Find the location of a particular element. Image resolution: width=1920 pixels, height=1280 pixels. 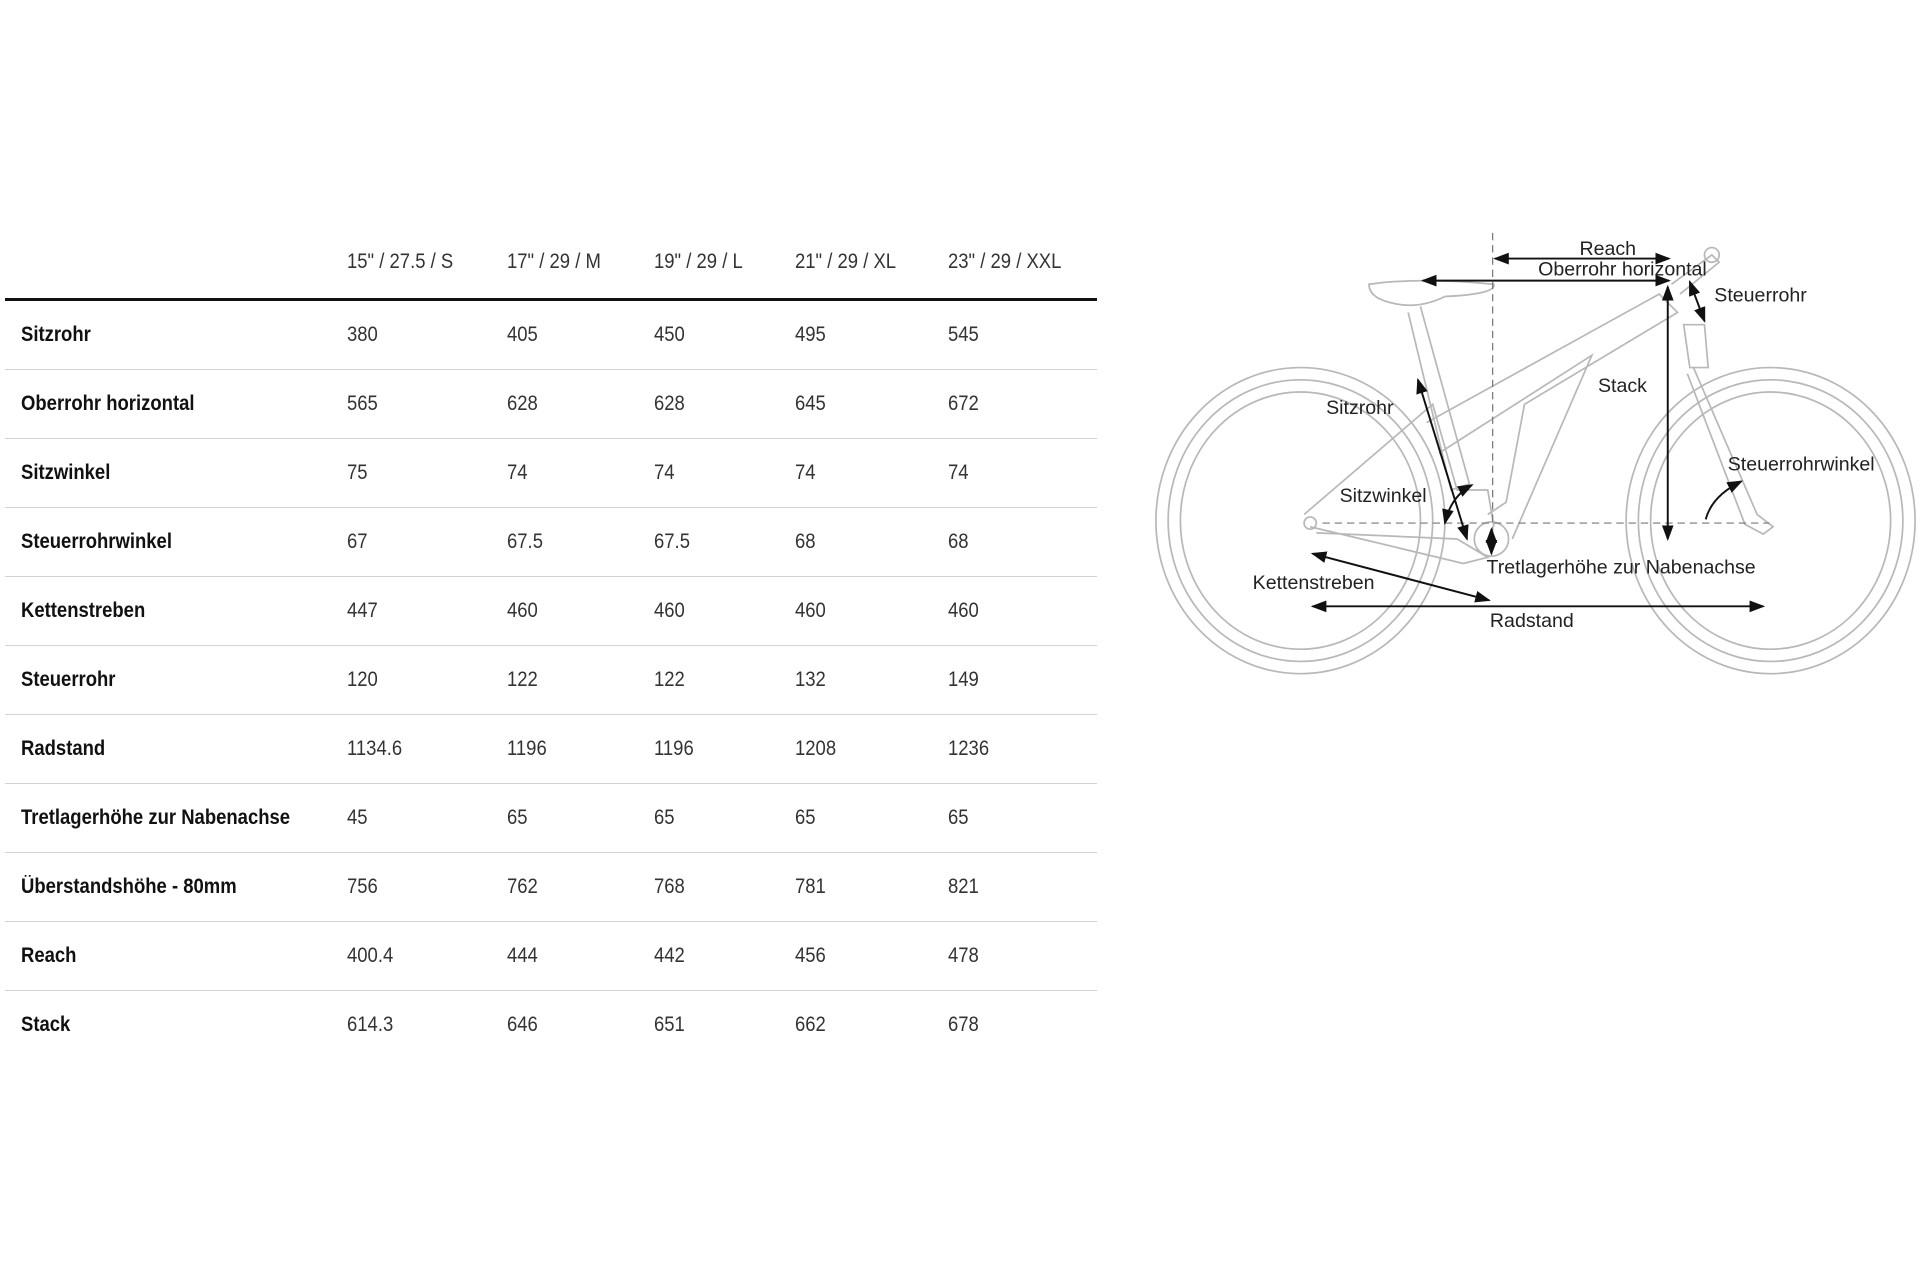

kettenstreben-arrow is located at coordinates (1400, 577).